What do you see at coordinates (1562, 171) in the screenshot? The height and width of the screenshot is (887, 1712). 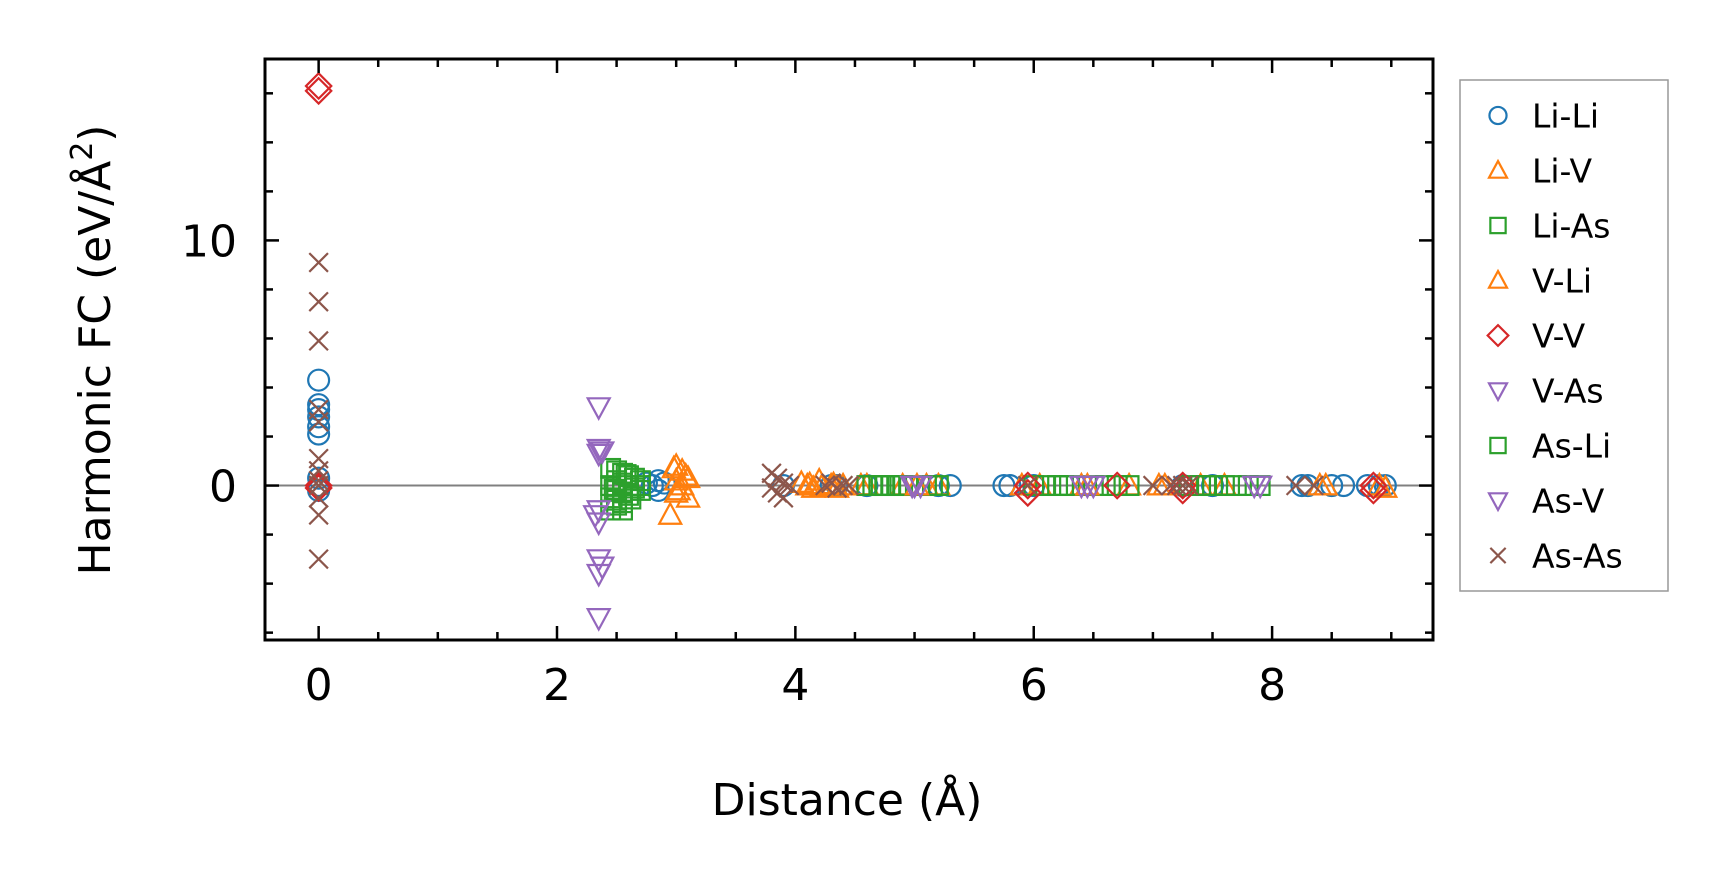 I see `legend-label: Li-V` at bounding box center [1562, 171].